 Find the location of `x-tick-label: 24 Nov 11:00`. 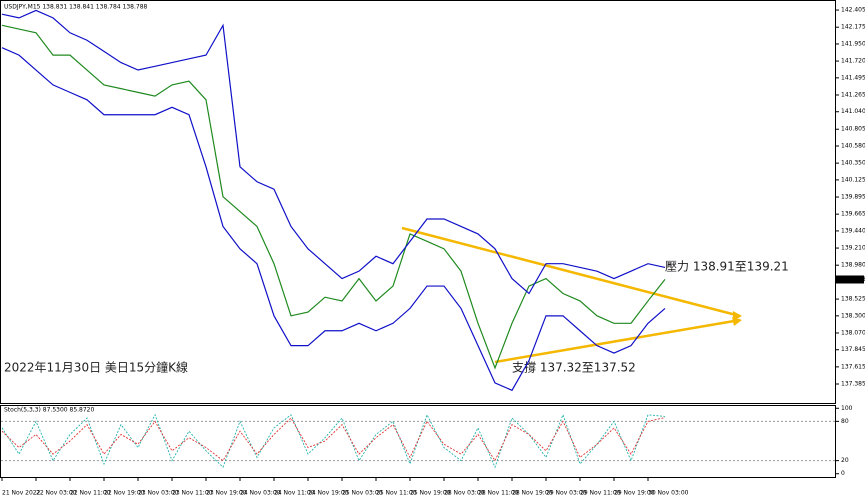

x-tick-label: 24 Nov 11:00 is located at coordinates (294, 493).